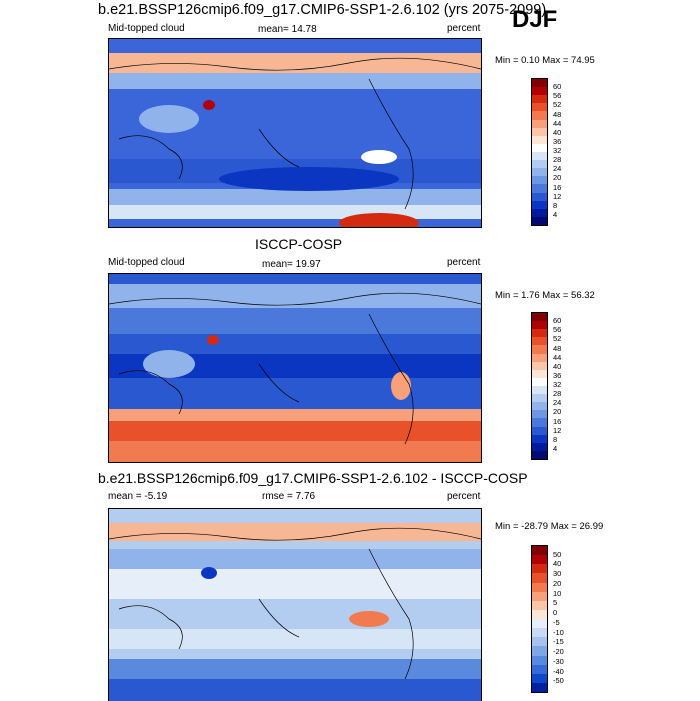 The width and height of the screenshot is (700, 701). Describe the element at coordinates (556, 622) in the screenshot. I see `colorbar-tick-label: -5` at that location.